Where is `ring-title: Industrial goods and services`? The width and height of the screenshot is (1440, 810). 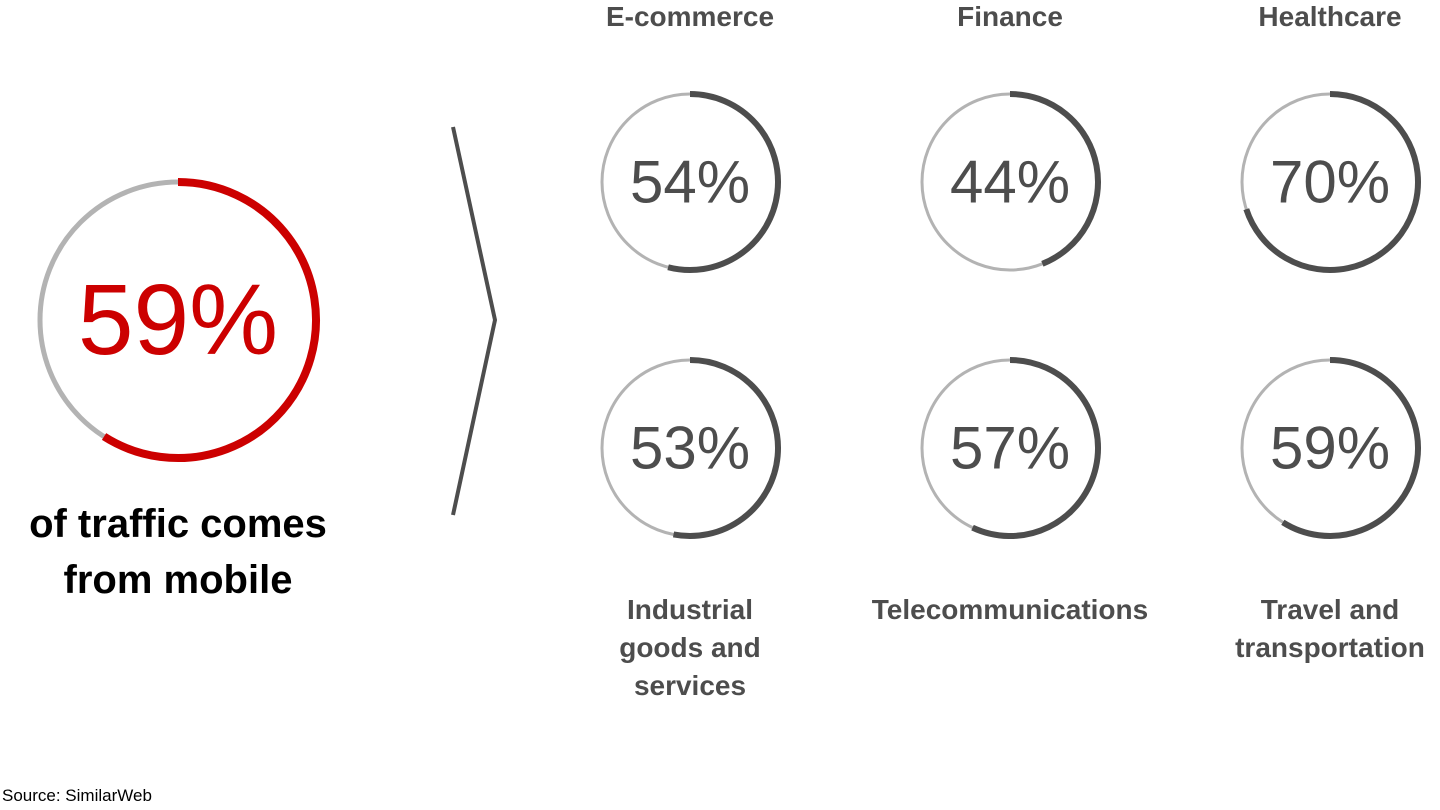
ring-title: Industrial goods and services is located at coordinates (690, 647).